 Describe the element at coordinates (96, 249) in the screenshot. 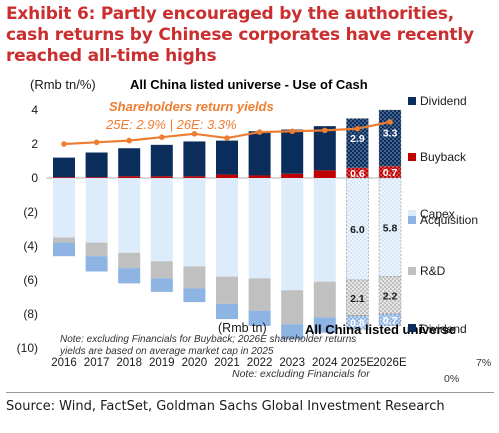

I see `bar-rd-2017` at that location.